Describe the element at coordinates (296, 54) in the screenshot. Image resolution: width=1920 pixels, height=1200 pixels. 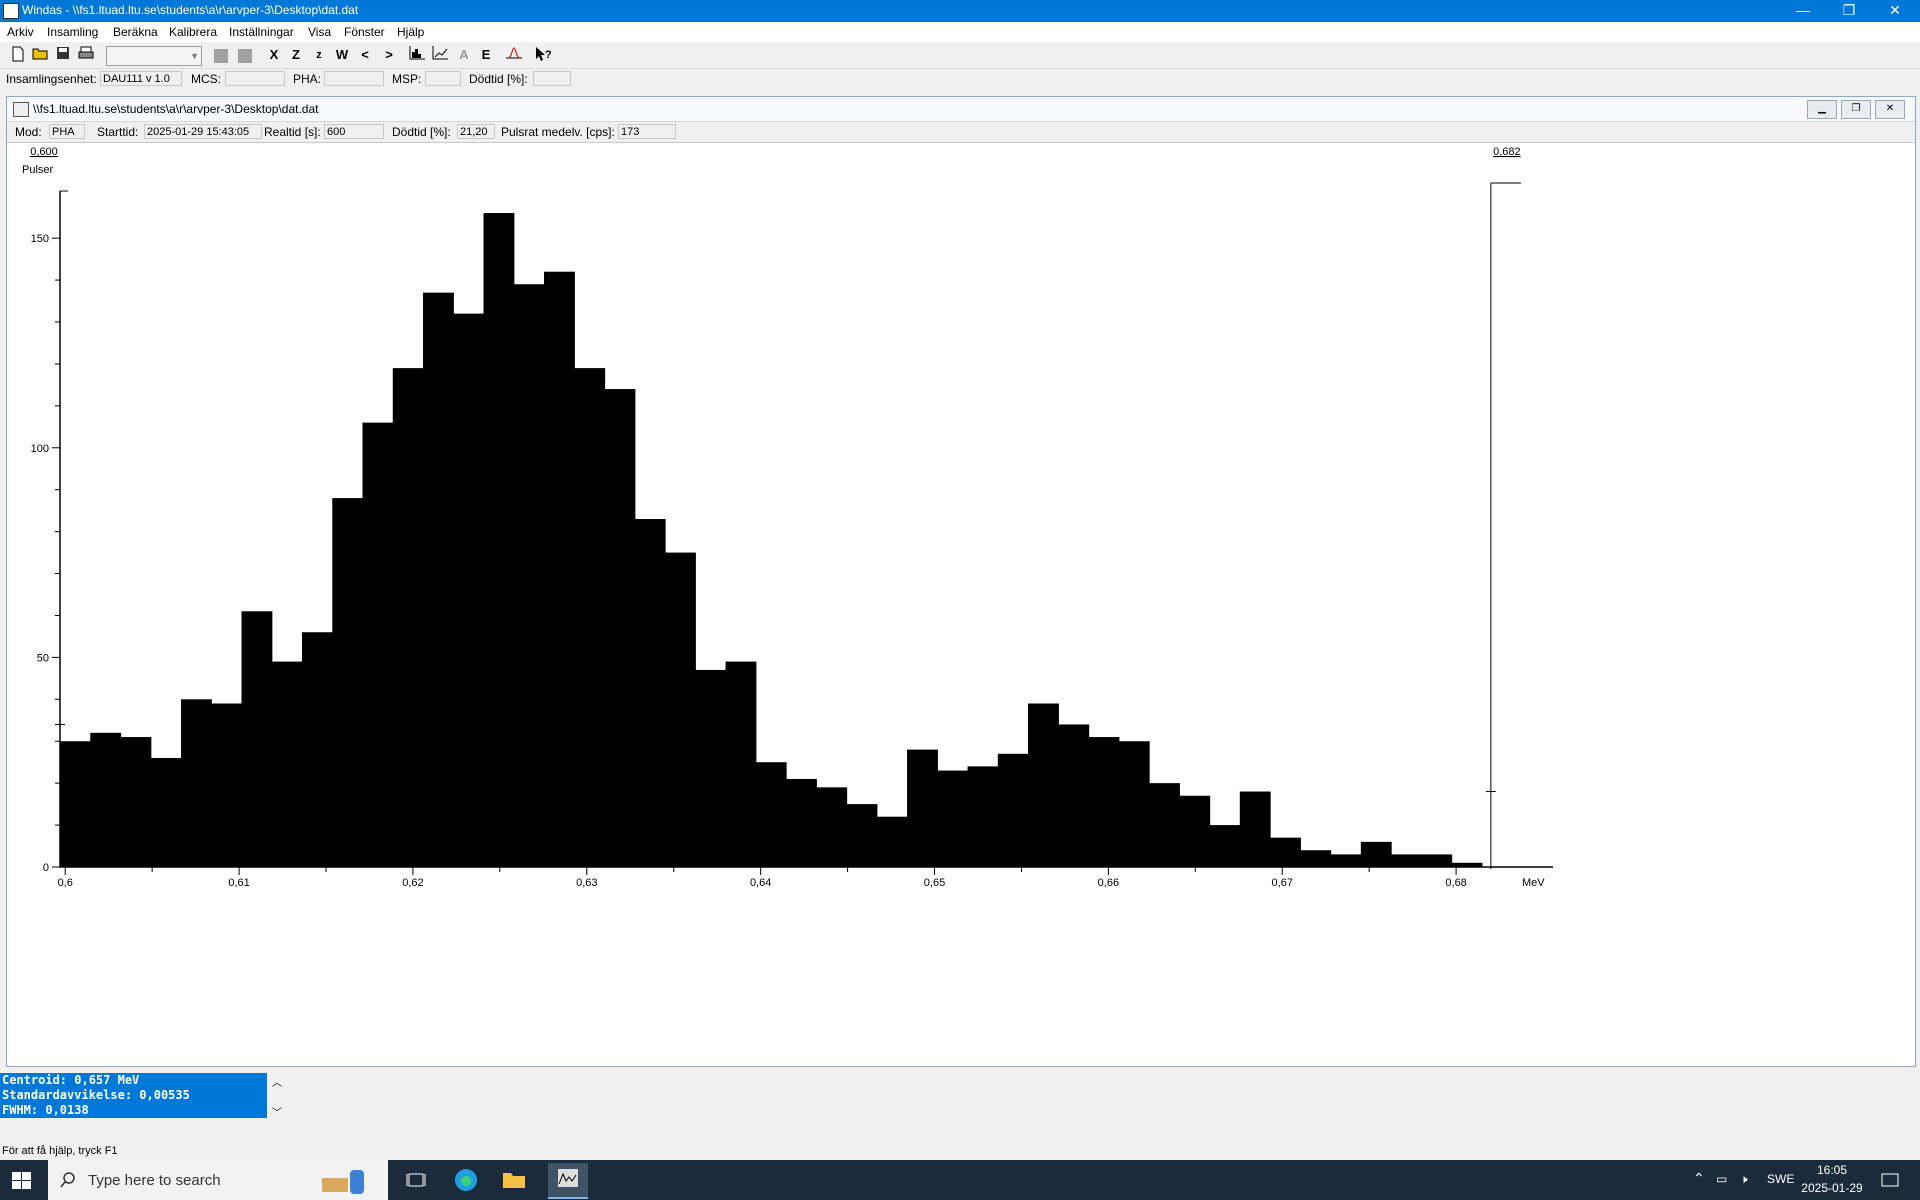
I see `tool-zoom-z: Z` at that location.